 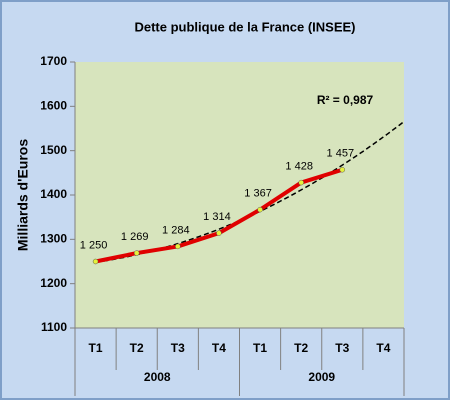 I want to click on annotation: R² = 0,987, so click(x=345, y=100).